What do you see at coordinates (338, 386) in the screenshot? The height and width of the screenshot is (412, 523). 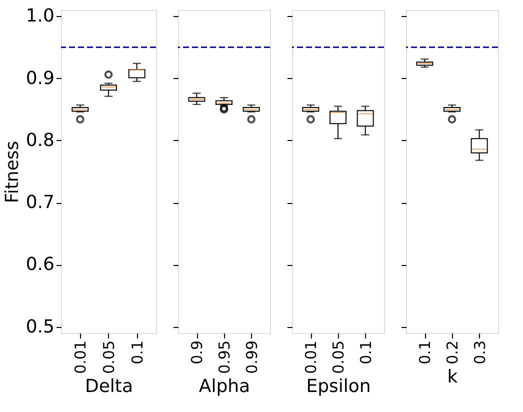 I see `x-axis-title: Epsilon` at bounding box center [338, 386].